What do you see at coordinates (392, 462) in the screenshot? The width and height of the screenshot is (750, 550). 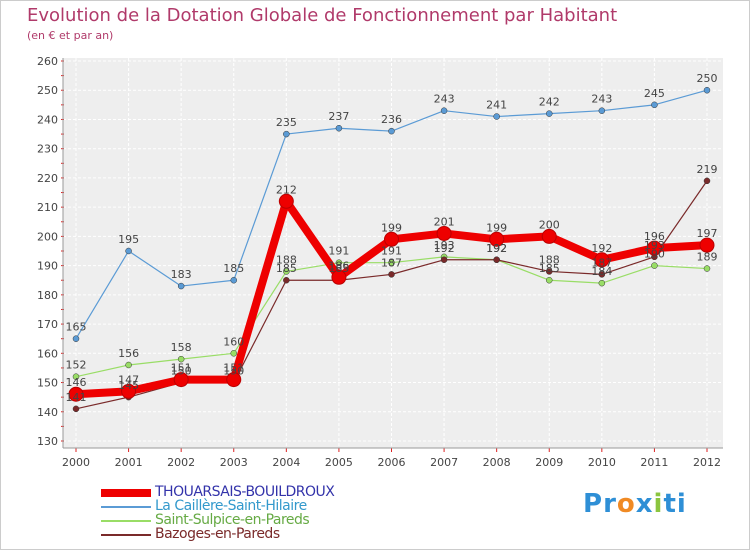 I see `x-tick-label: 2006` at bounding box center [392, 462].